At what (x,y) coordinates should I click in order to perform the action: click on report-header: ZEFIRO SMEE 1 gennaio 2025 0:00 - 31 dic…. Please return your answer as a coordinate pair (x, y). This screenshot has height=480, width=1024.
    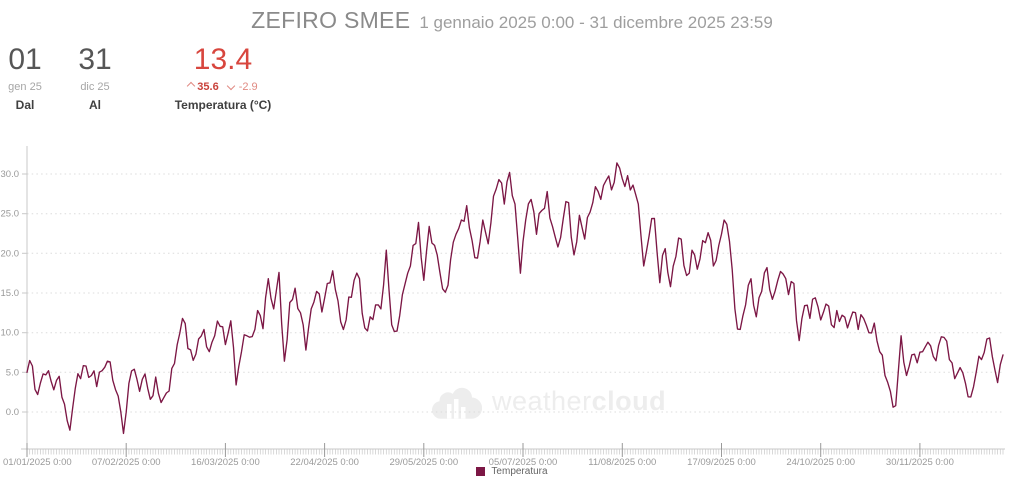
    Looking at the image, I should click on (512, 20).